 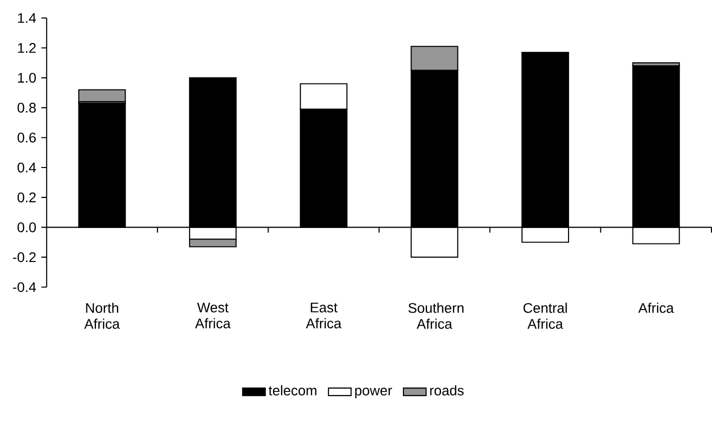 What do you see at coordinates (324, 315) in the screenshot?
I see `x-tick-label: East Africa` at bounding box center [324, 315].